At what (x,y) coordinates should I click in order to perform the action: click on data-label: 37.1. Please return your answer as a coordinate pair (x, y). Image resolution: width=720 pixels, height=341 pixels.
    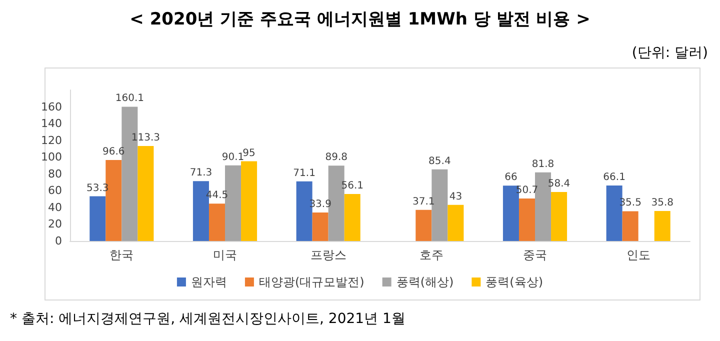
    Looking at the image, I should click on (423, 202).